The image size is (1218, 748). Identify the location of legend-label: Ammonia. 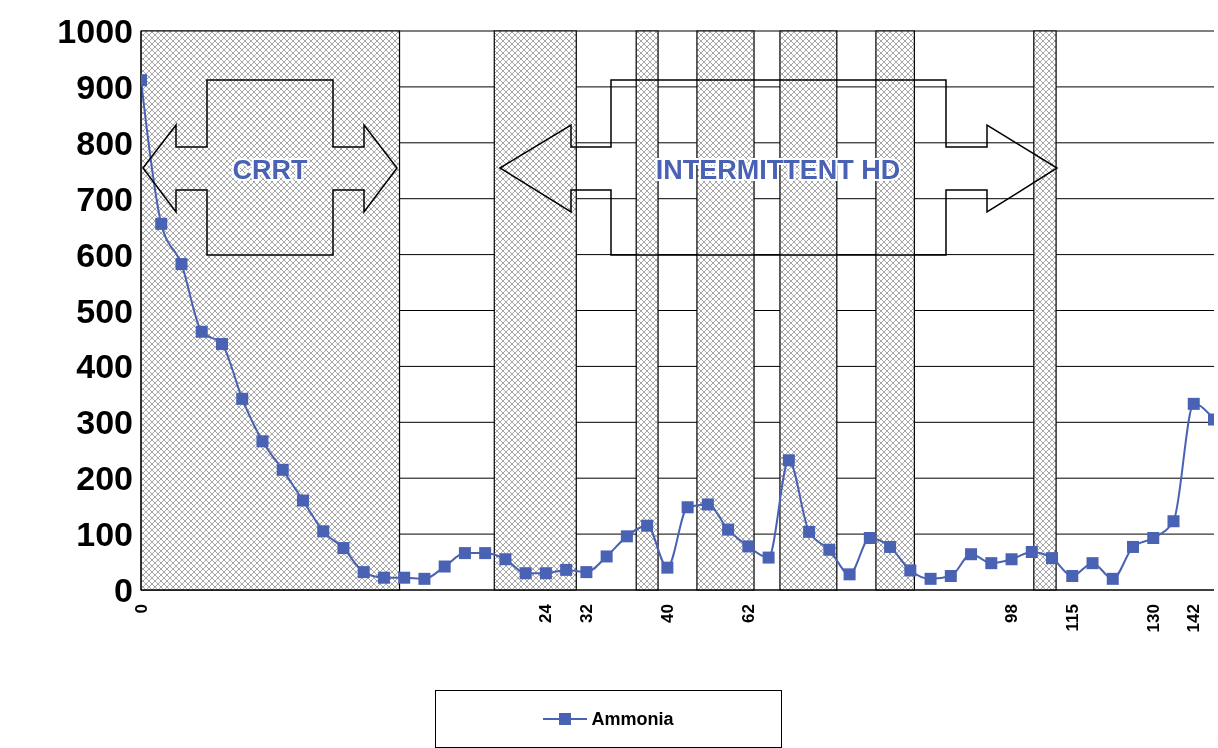
(632, 719).